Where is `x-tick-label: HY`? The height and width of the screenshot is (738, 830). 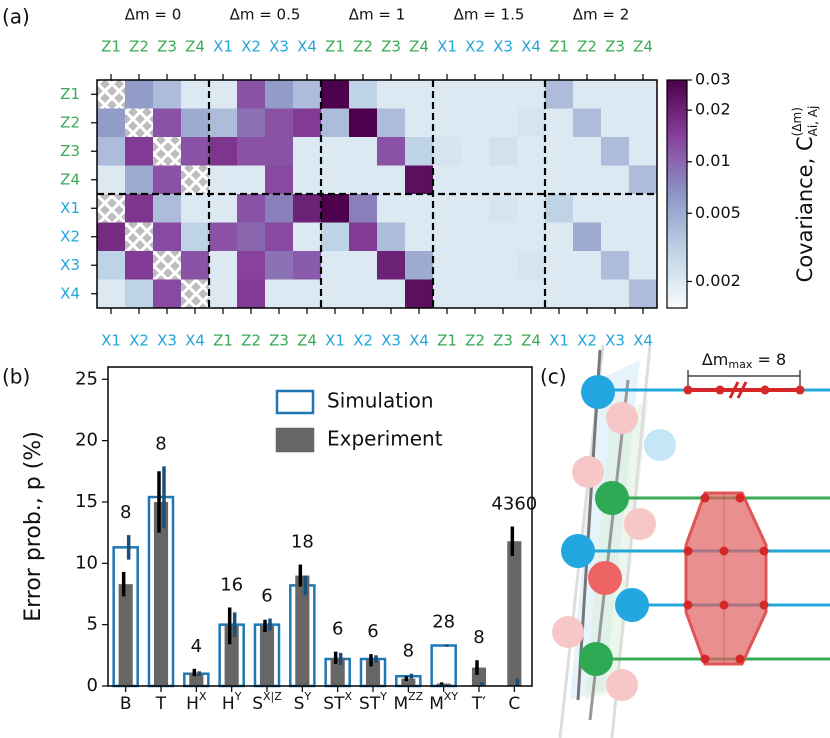
x-tick-label: HY is located at coordinates (232, 702).